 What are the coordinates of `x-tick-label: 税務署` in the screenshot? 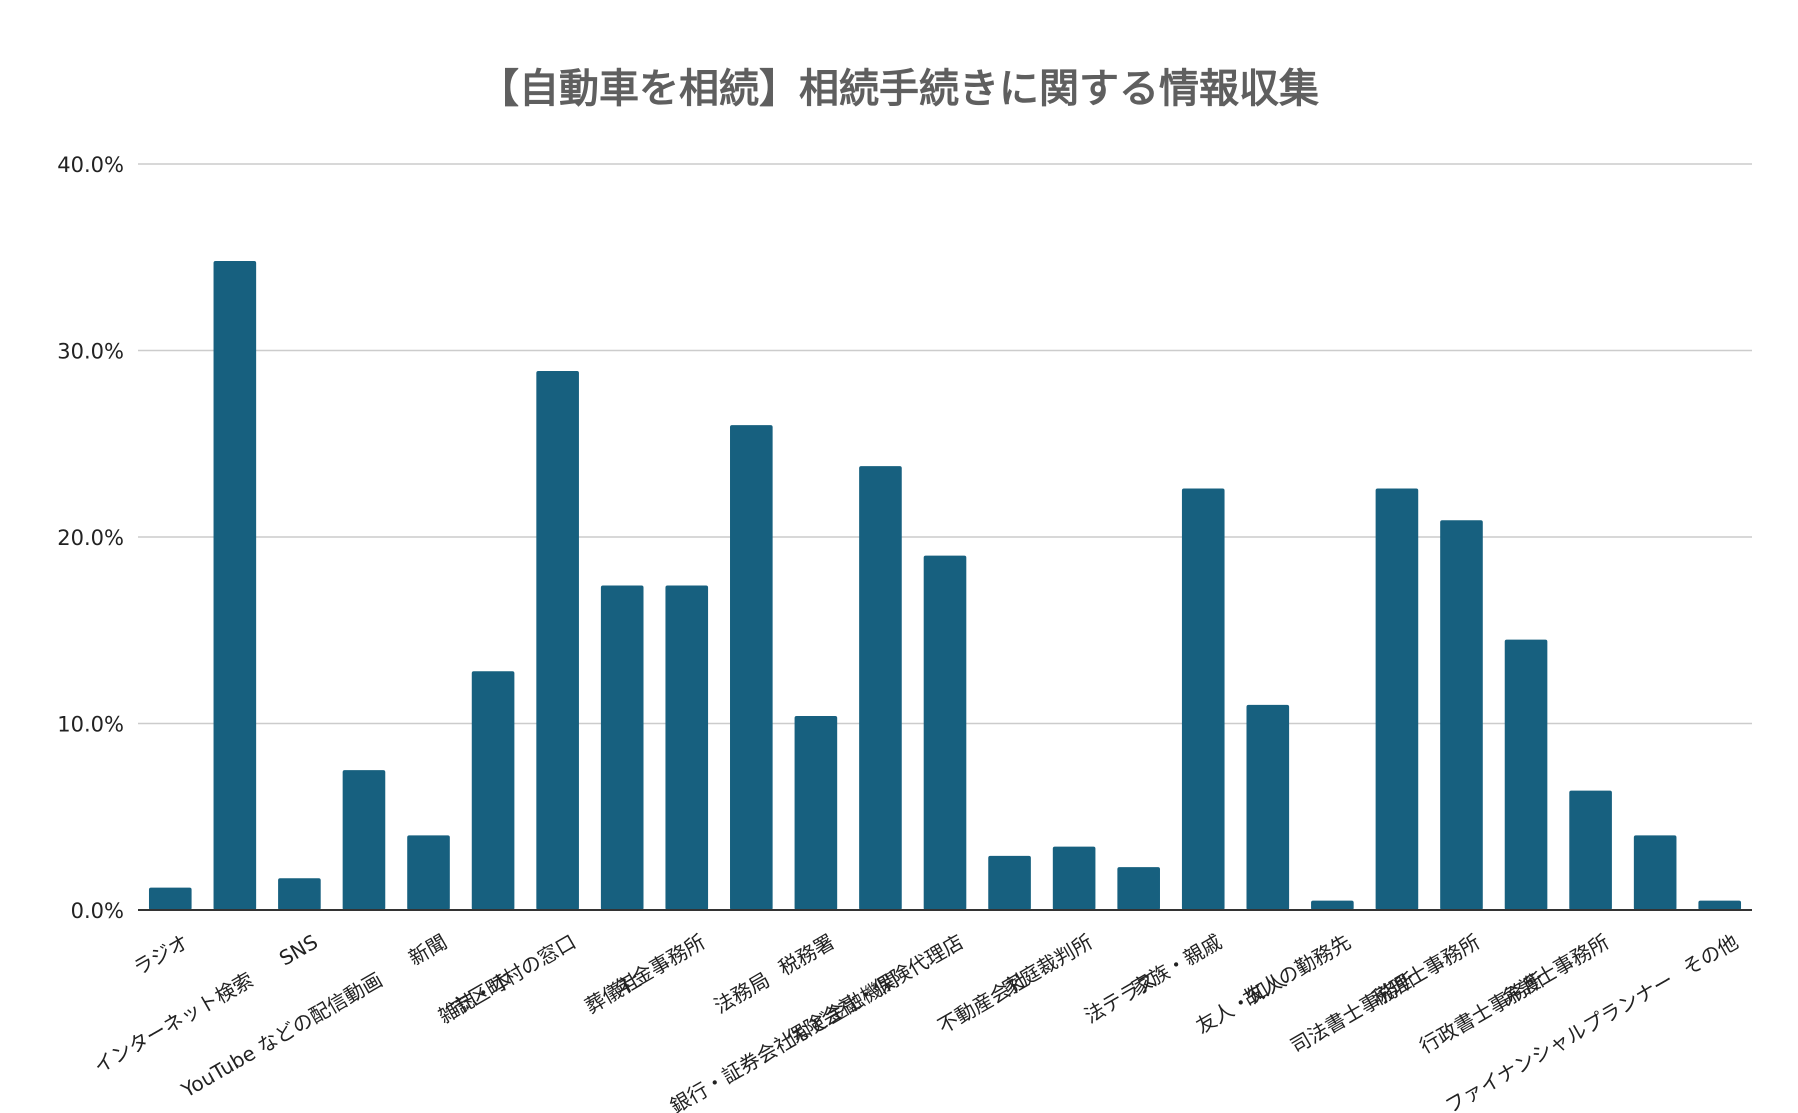 It's located at (806, 955).